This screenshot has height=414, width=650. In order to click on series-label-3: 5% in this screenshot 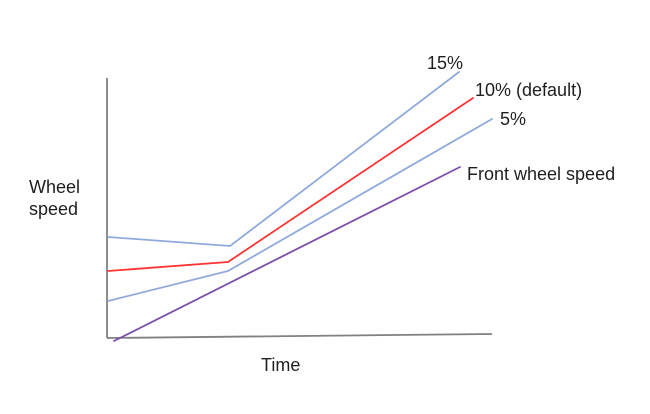, I will do `click(513, 119)`.